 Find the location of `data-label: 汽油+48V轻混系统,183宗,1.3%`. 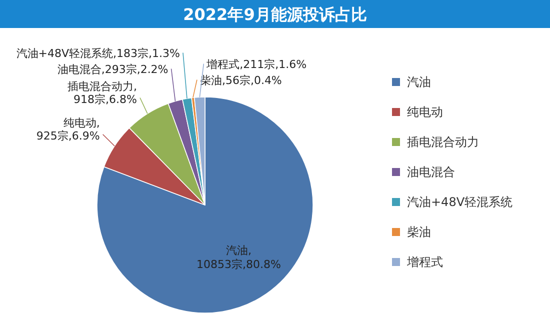

data-label: 汽油+48V轻混系统,183宗,1.3% is located at coordinates (98, 53).